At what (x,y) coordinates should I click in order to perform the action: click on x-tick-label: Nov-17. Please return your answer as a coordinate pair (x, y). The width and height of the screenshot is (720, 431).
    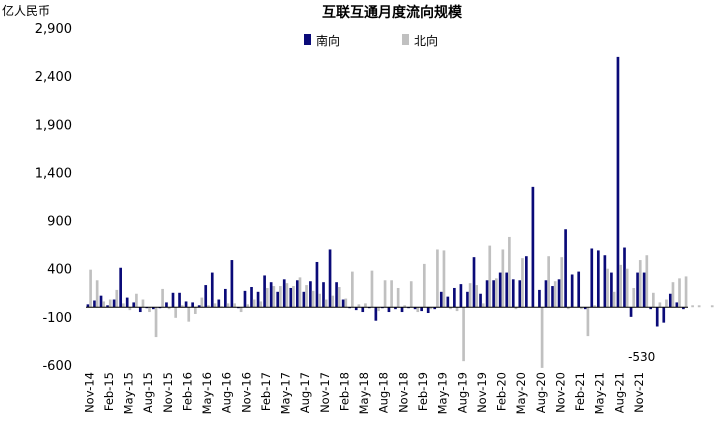
    Looking at the image, I should click on (325, 392).